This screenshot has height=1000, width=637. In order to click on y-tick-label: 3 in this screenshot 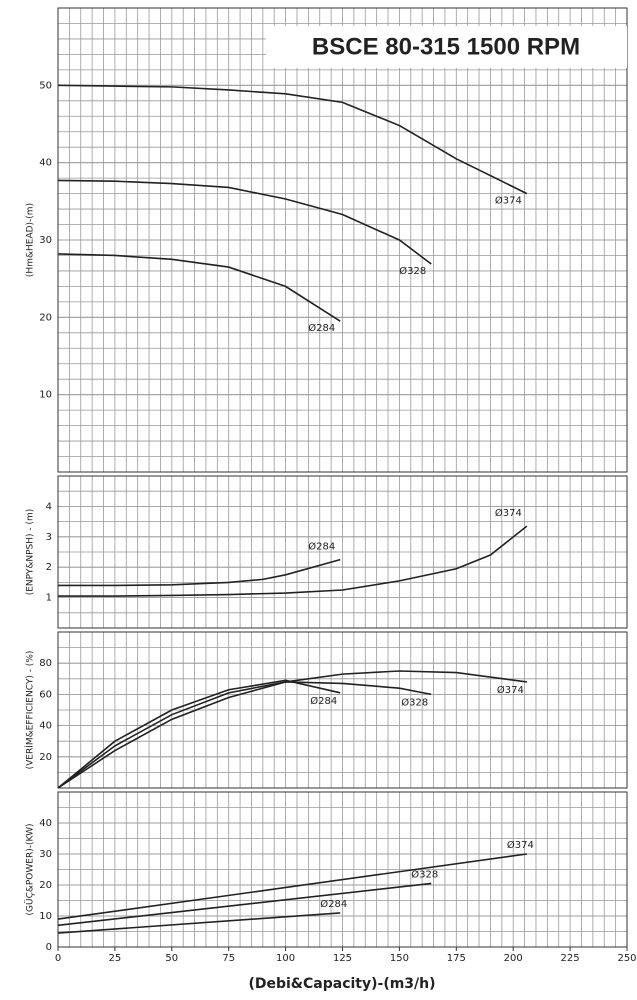, I will do `click(49, 537)`.